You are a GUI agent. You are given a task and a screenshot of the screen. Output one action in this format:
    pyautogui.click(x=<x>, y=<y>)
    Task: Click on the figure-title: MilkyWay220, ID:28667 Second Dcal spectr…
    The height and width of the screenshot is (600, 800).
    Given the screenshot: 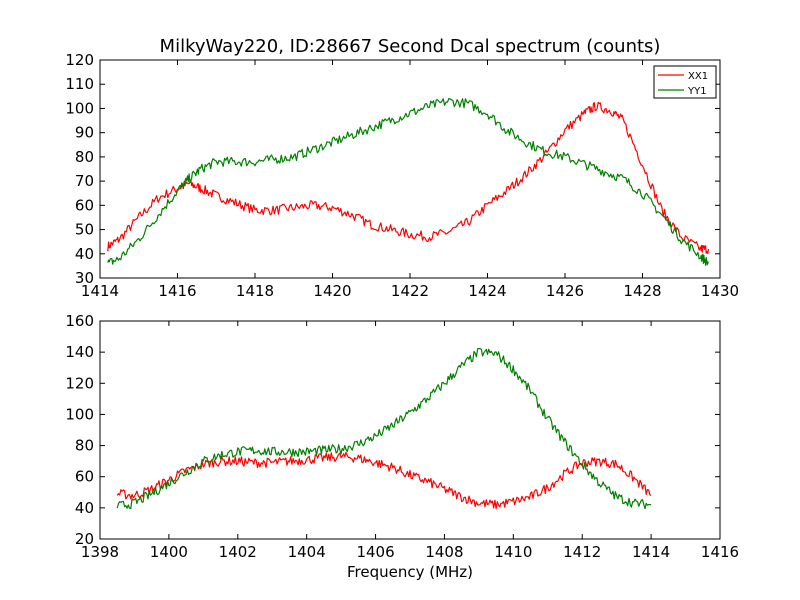 What is the action you would take?
    pyautogui.click(x=410, y=46)
    